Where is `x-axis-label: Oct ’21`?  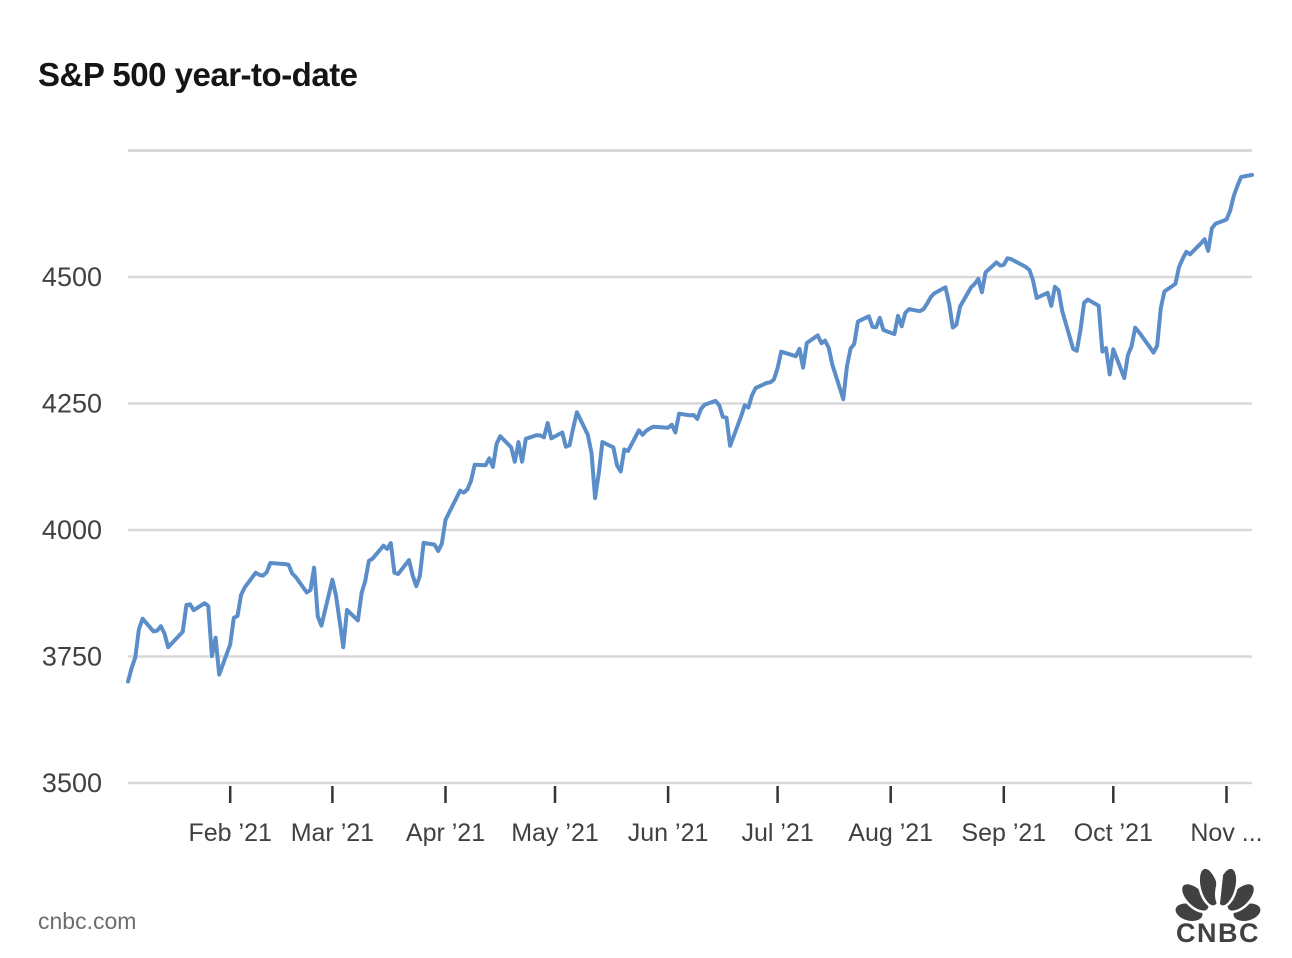 x-axis-label: Oct ’21 is located at coordinates (1113, 833).